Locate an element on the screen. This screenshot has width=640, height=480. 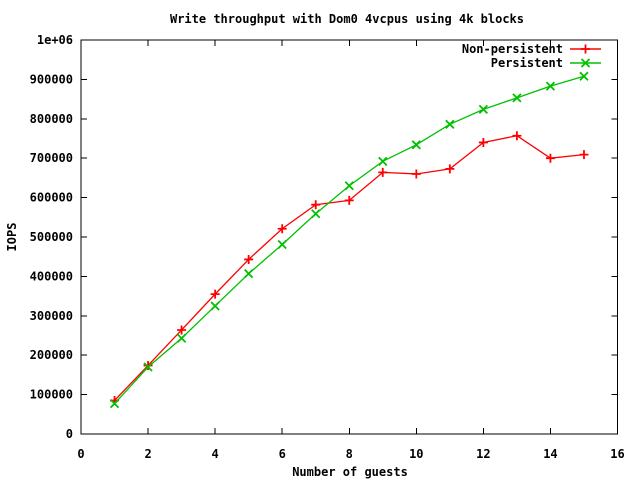
x-tick-label-6: 6 is located at coordinates (282, 454).